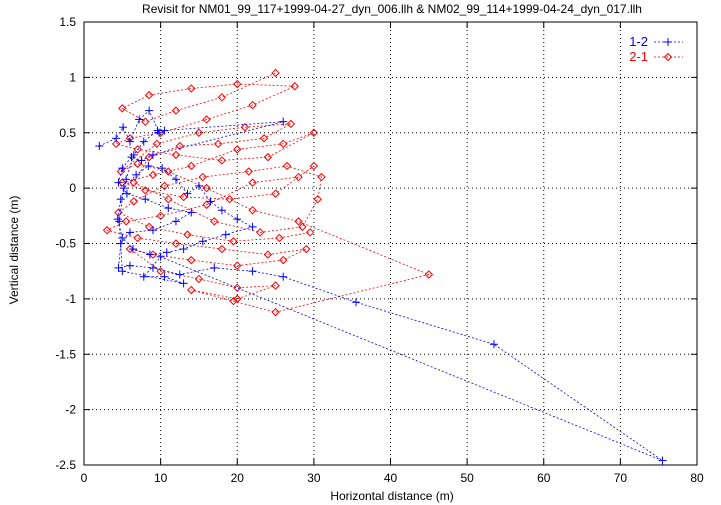 The image size is (721, 505). What do you see at coordinates (391, 478) in the screenshot?
I see `x-tick-label: 40` at bounding box center [391, 478].